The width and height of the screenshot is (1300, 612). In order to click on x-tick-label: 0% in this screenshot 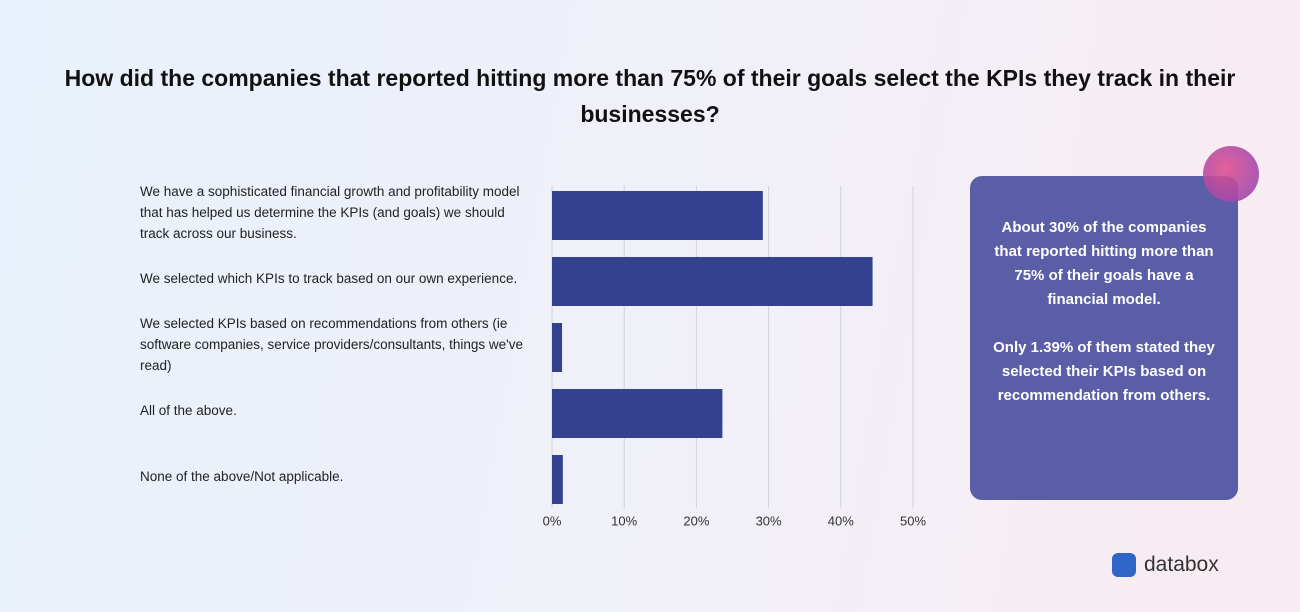, I will do `click(552, 520)`.